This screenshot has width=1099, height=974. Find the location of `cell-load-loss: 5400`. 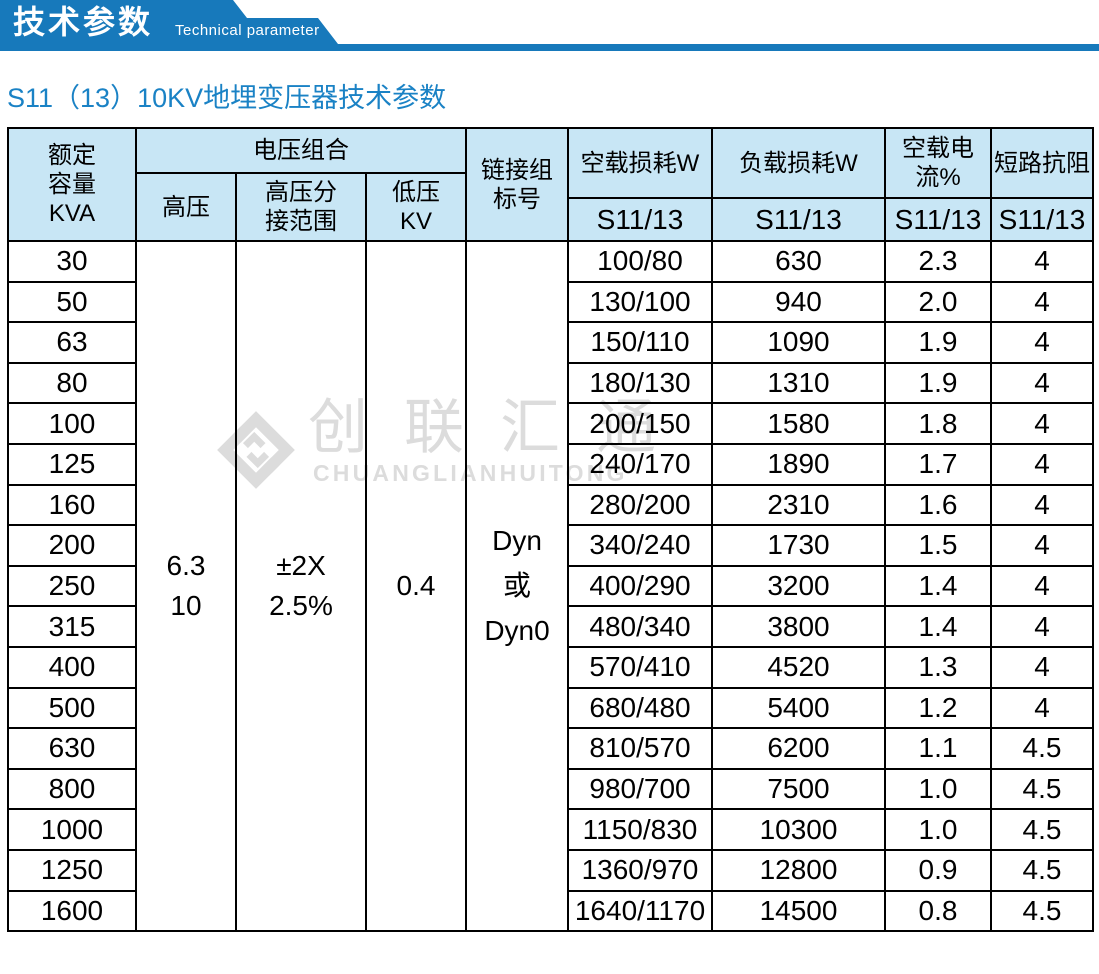

cell-load-loss: 5400 is located at coordinates (798, 708).